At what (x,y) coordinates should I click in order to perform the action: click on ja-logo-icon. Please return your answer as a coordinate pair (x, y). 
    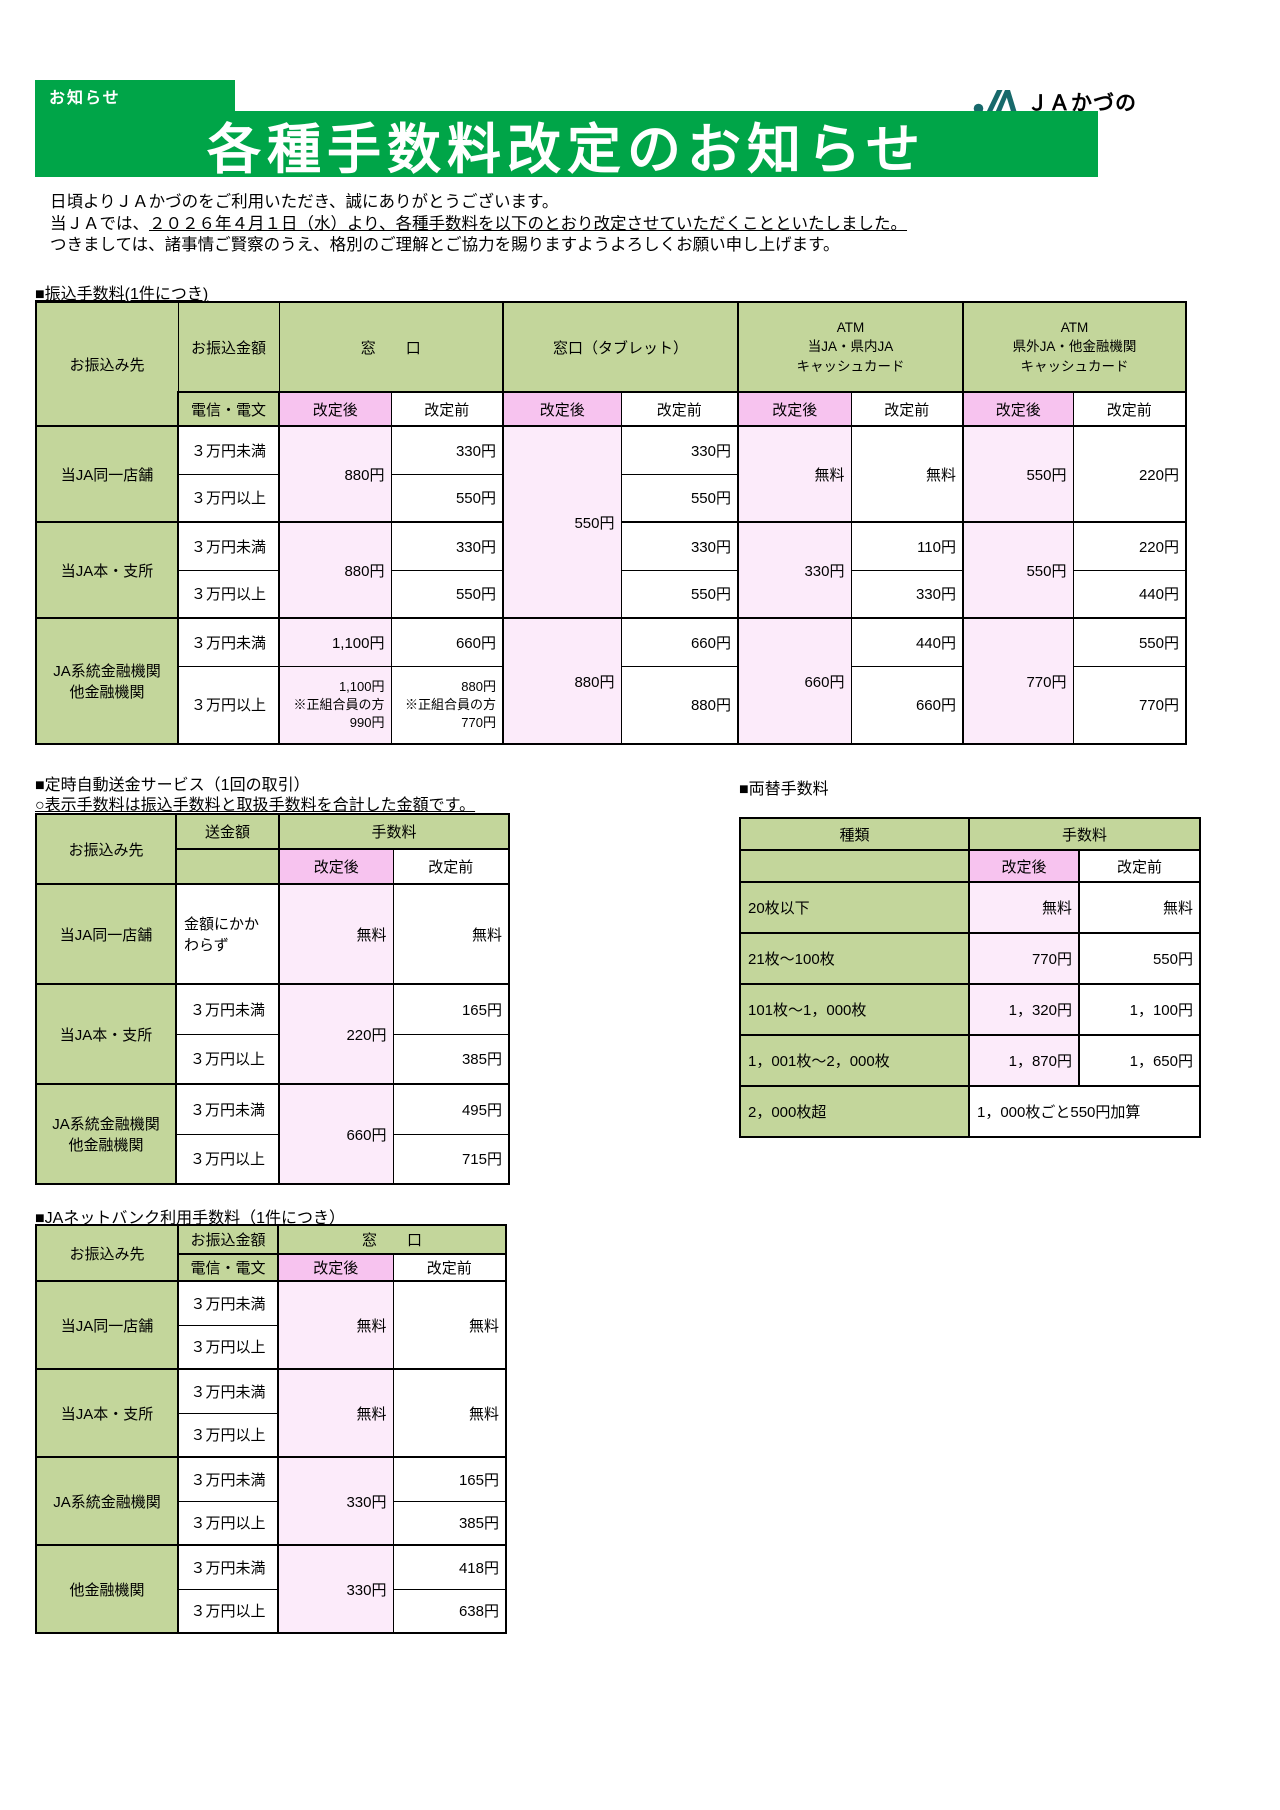
    Looking at the image, I should click on (995, 101).